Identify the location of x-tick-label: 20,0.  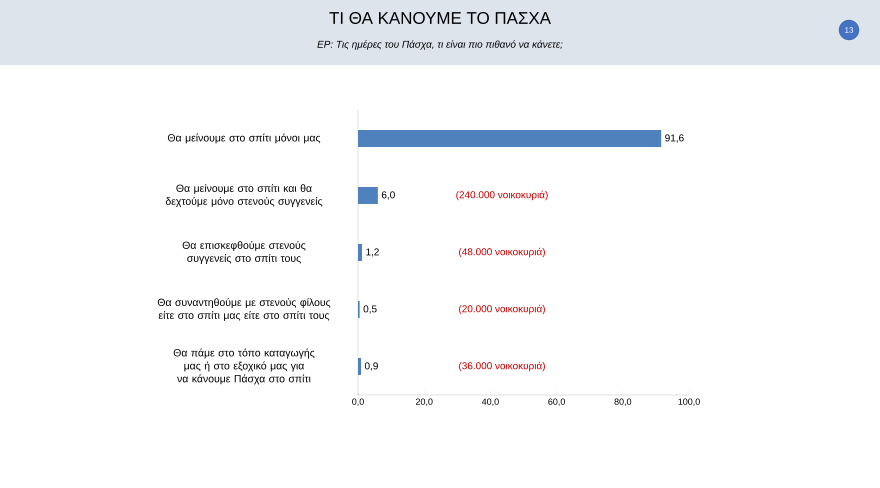
(424, 402).